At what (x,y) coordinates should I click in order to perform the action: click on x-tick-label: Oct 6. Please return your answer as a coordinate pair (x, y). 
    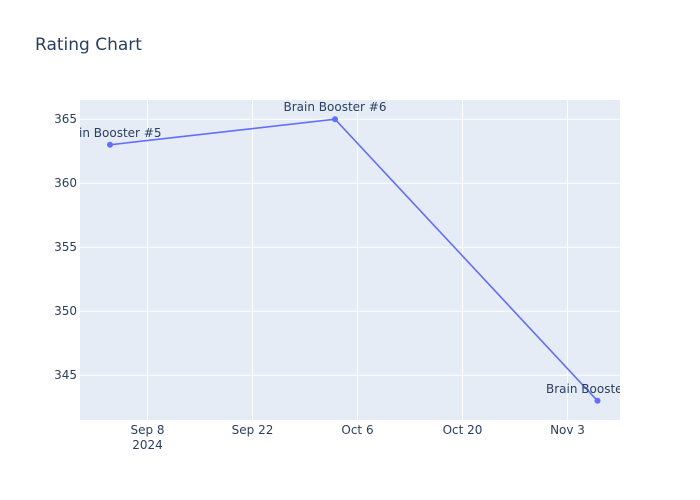
    Looking at the image, I should click on (357, 430).